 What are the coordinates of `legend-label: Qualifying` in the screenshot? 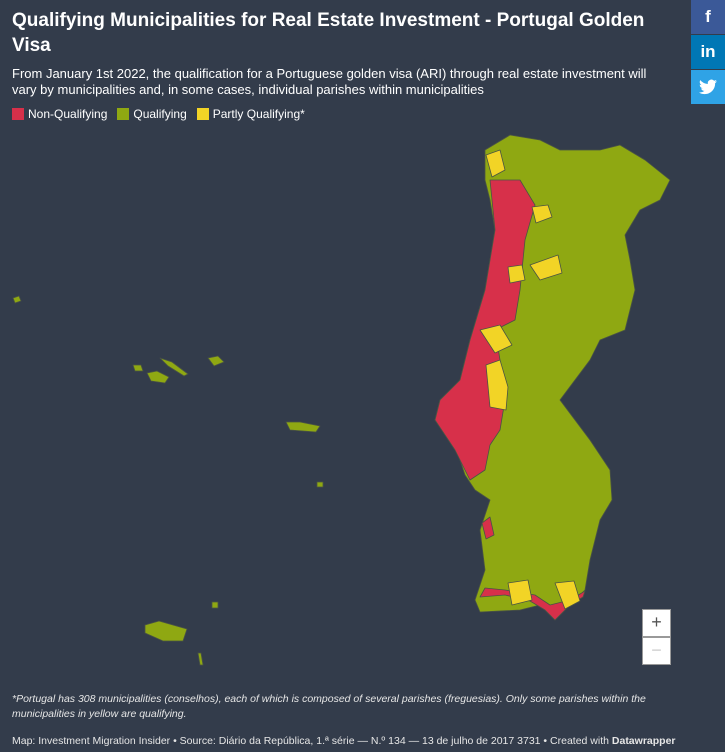 It's located at (160, 114).